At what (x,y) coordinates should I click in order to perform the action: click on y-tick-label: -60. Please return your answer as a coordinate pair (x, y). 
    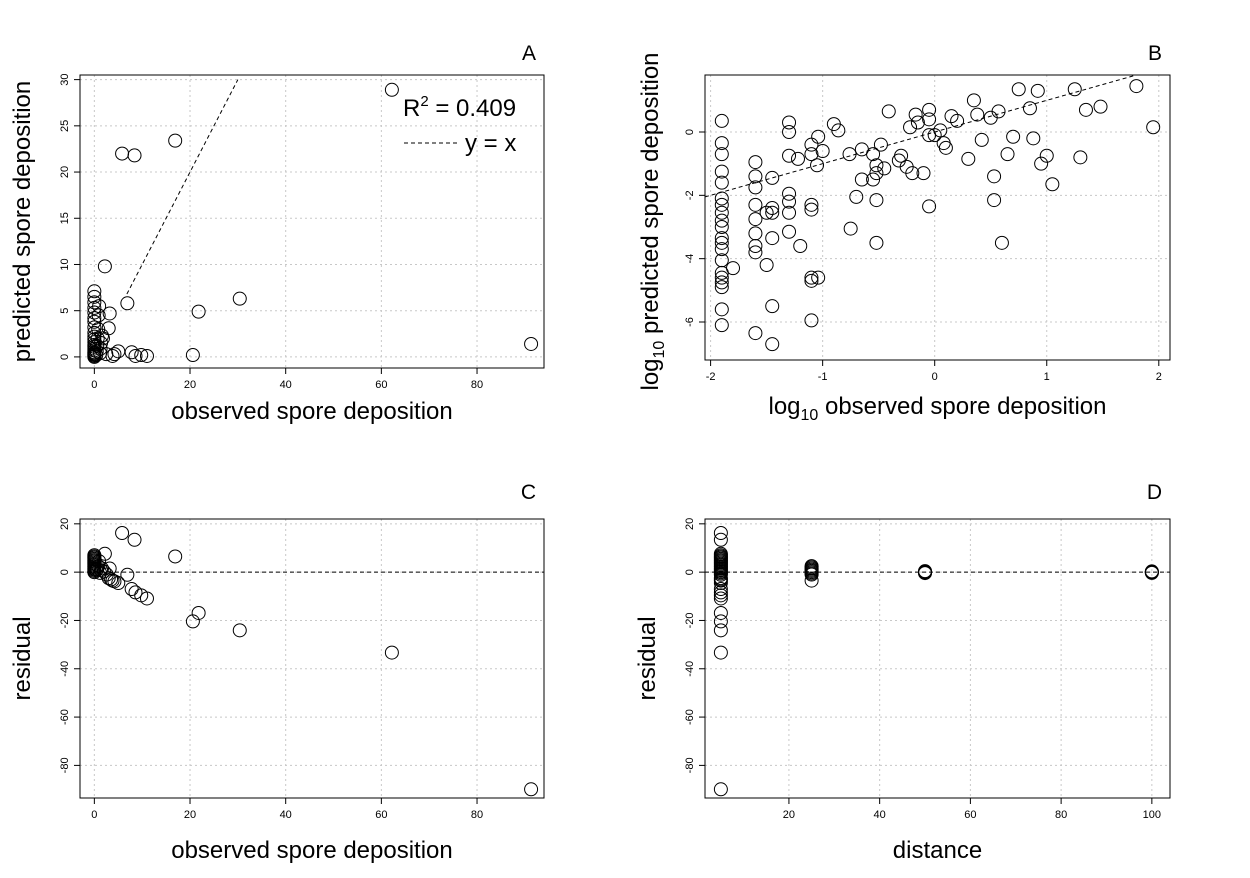
    Looking at the image, I should click on (690, 717).